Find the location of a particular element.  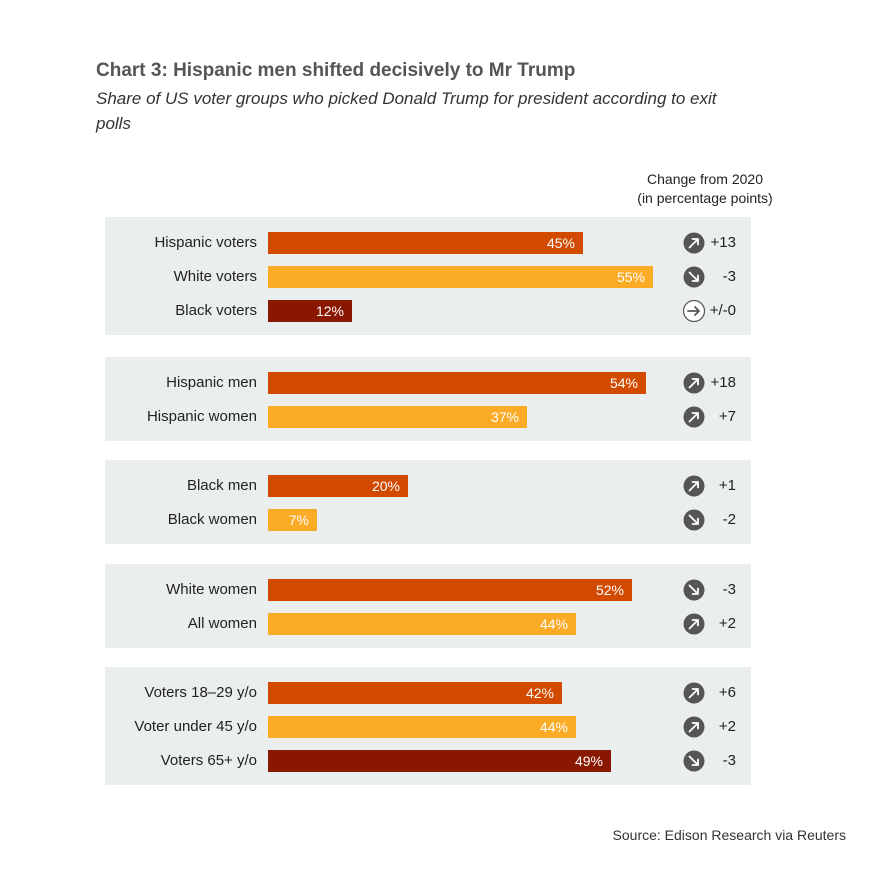

row-label: Hispanic voters is located at coordinates (205, 242).